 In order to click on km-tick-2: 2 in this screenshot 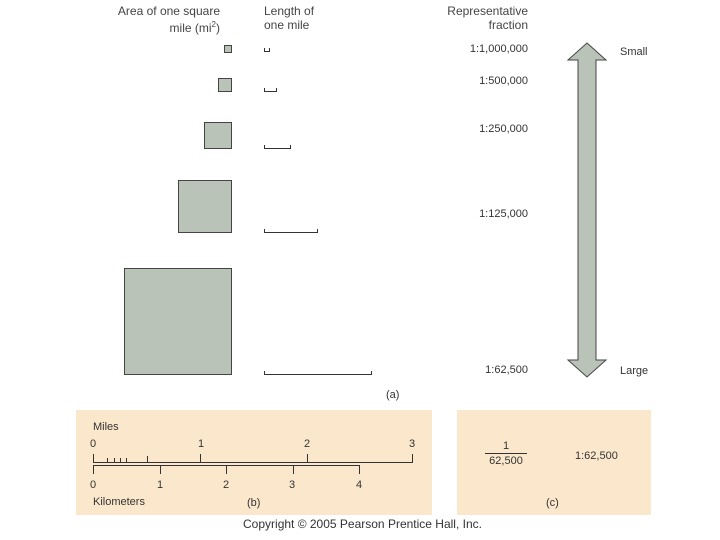, I will do `click(226, 485)`.